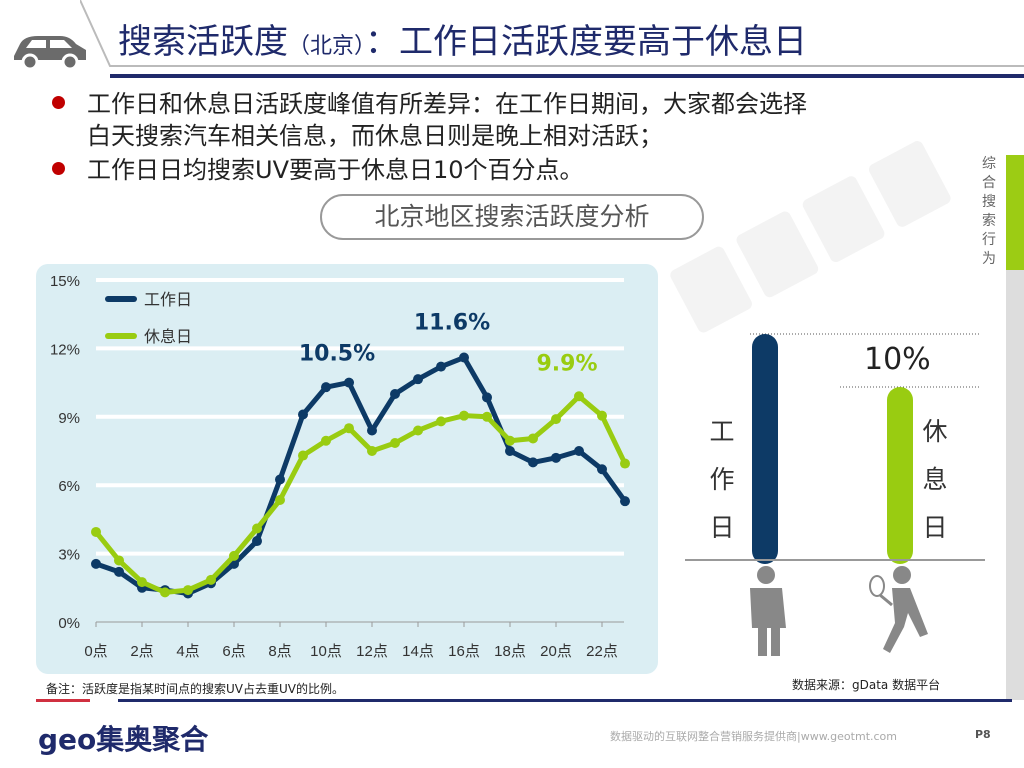 This screenshot has height=768, width=1024. Describe the element at coordinates (835, 494) in the screenshot. I see `comparison-graphic` at that location.